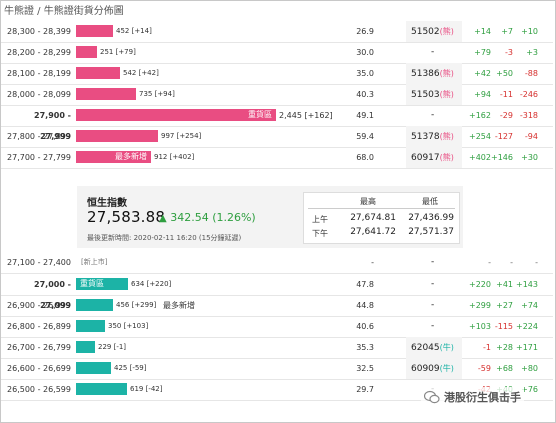  What do you see at coordinates (507, 31) in the screenshot?
I see `change-2: +7` at bounding box center [507, 31].